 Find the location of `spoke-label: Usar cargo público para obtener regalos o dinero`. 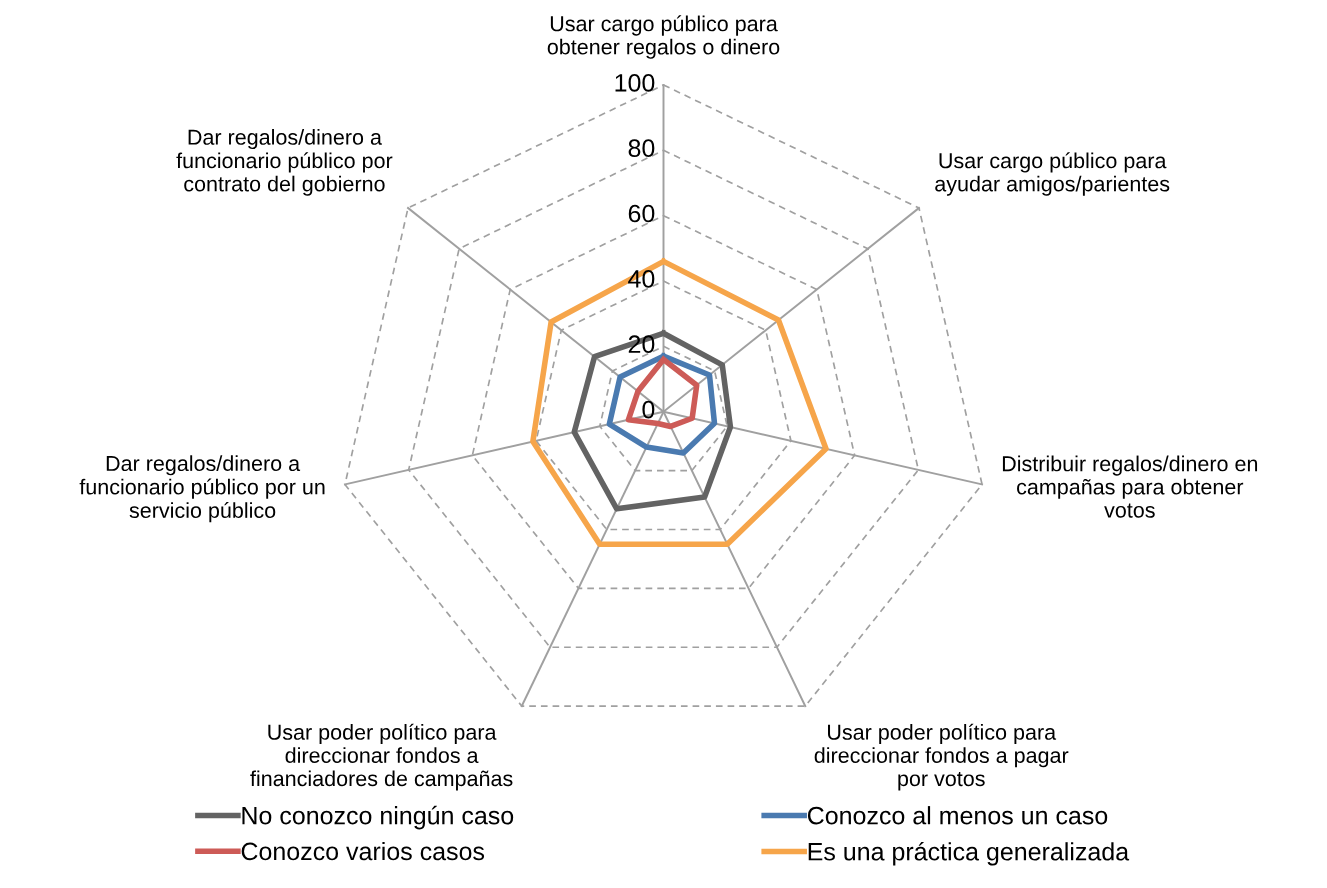

spoke-label: Usar cargo público para obtener regalos o dinero is located at coordinates (663, 37).